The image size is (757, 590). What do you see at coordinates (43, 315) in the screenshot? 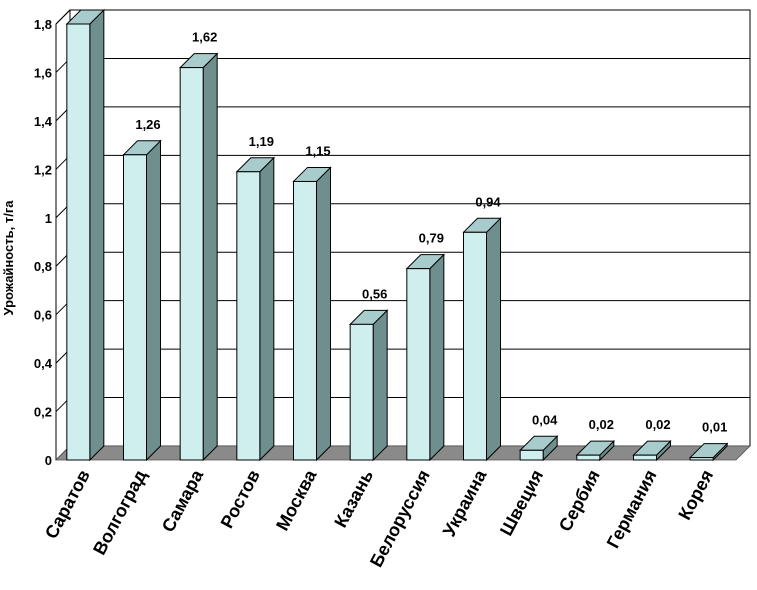
I see `y-tick-label: 0,6` at bounding box center [43, 315].